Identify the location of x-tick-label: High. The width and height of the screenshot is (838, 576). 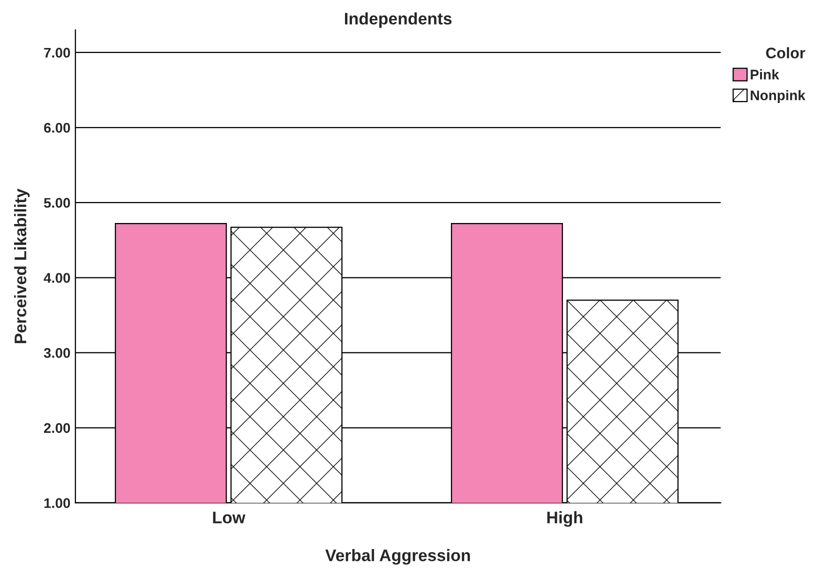
(564, 519).